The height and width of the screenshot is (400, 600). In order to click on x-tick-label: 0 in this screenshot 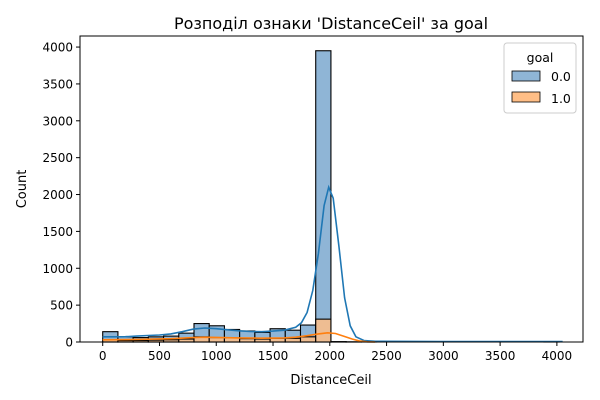, I will do `click(103, 356)`.